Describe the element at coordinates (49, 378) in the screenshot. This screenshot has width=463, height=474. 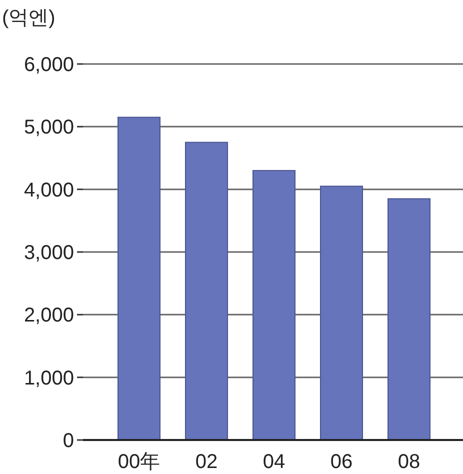
I see `y-tick-label: 1,000` at that location.